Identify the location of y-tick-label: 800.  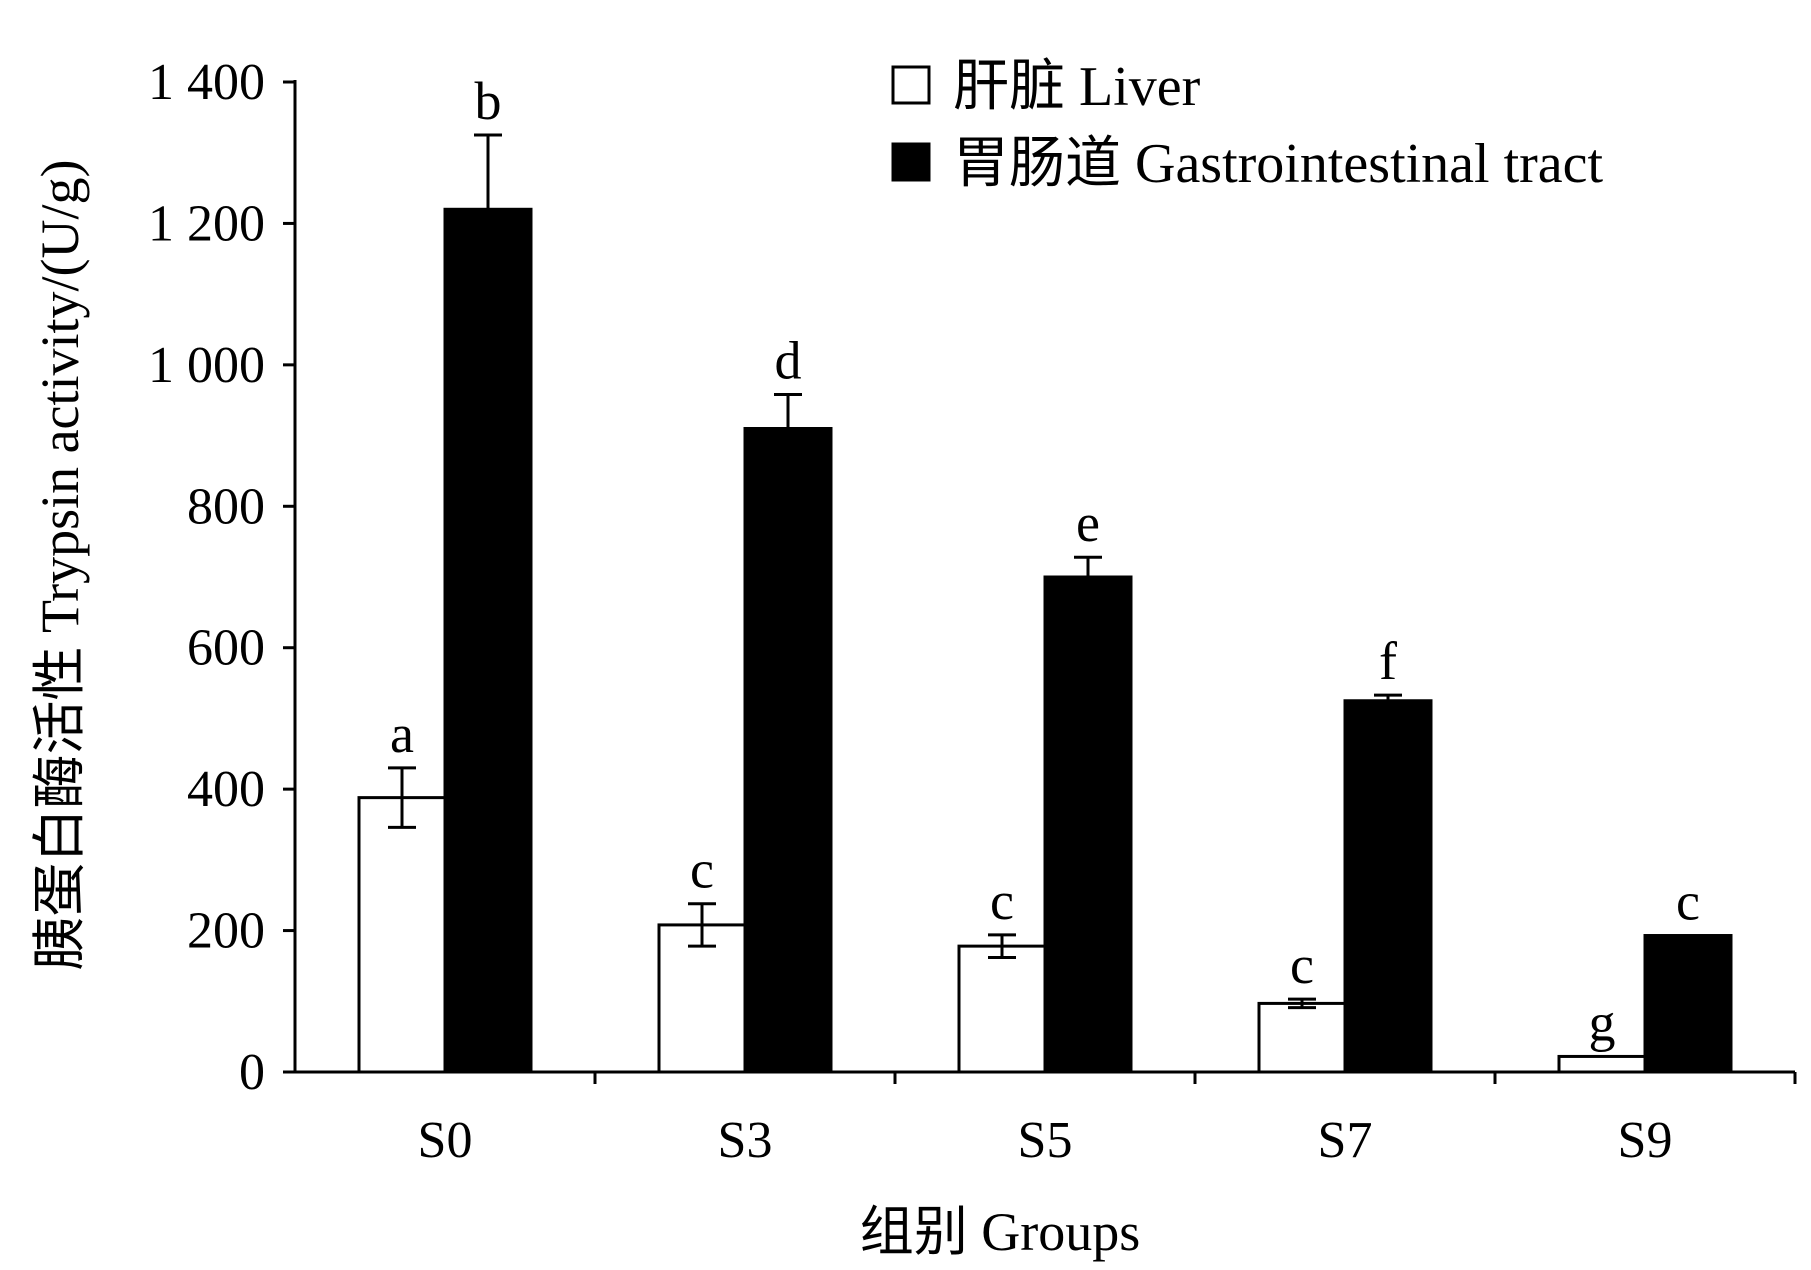
(226, 506).